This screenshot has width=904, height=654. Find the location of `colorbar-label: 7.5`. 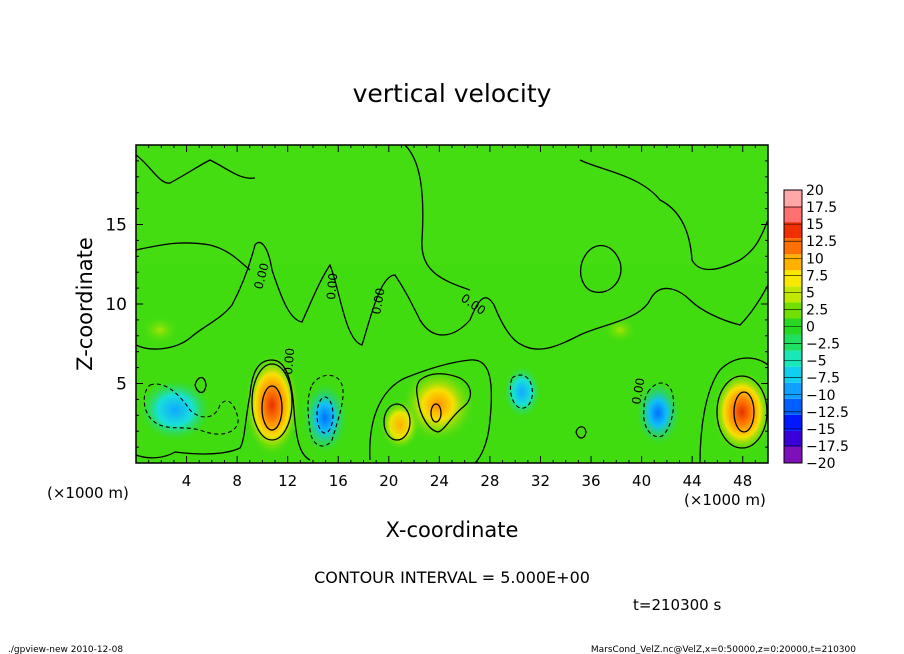

colorbar-label: 7.5 is located at coordinates (817, 276).